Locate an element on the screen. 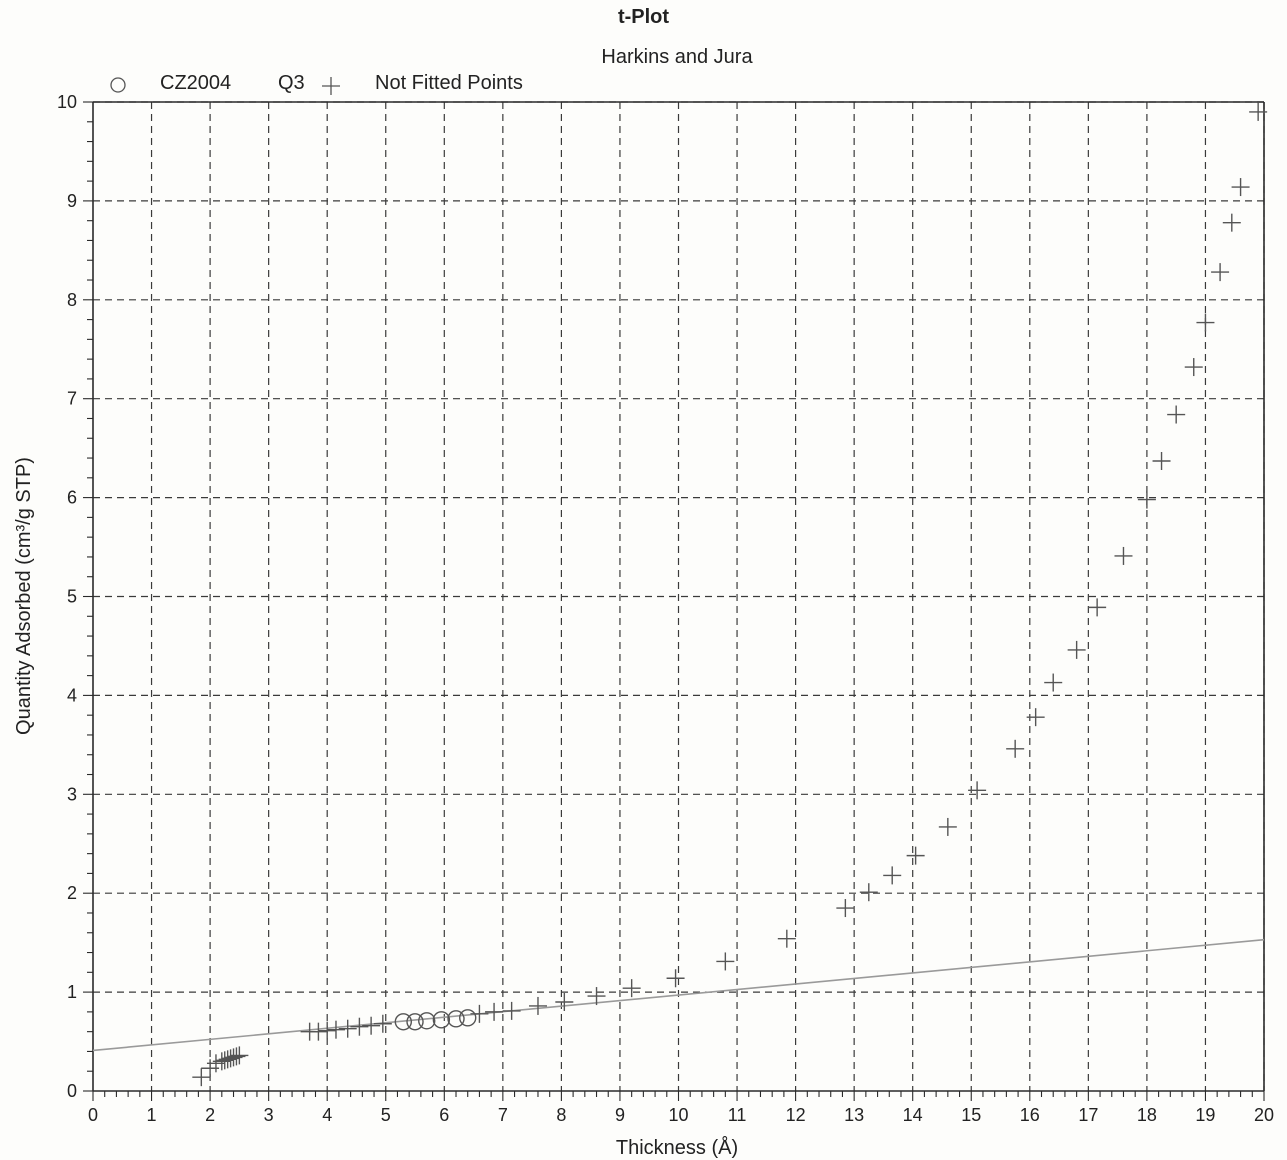 This screenshot has width=1287, height=1160. x-tick-label: 3 is located at coordinates (269, 1115).